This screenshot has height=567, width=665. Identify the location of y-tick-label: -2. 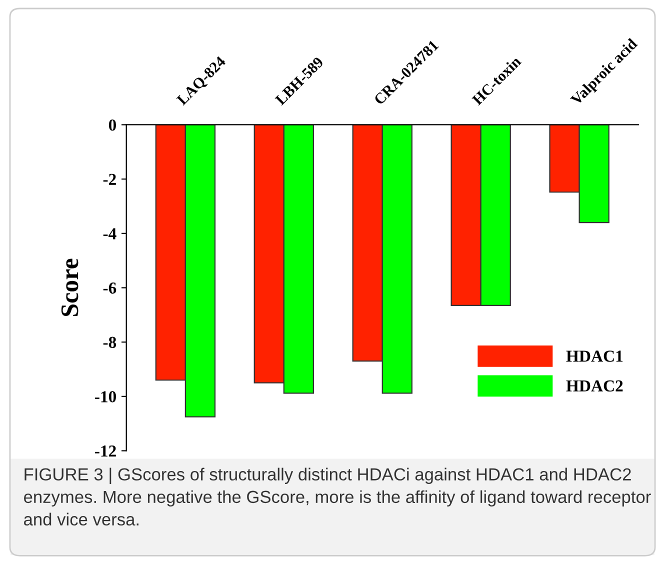
(109, 179).